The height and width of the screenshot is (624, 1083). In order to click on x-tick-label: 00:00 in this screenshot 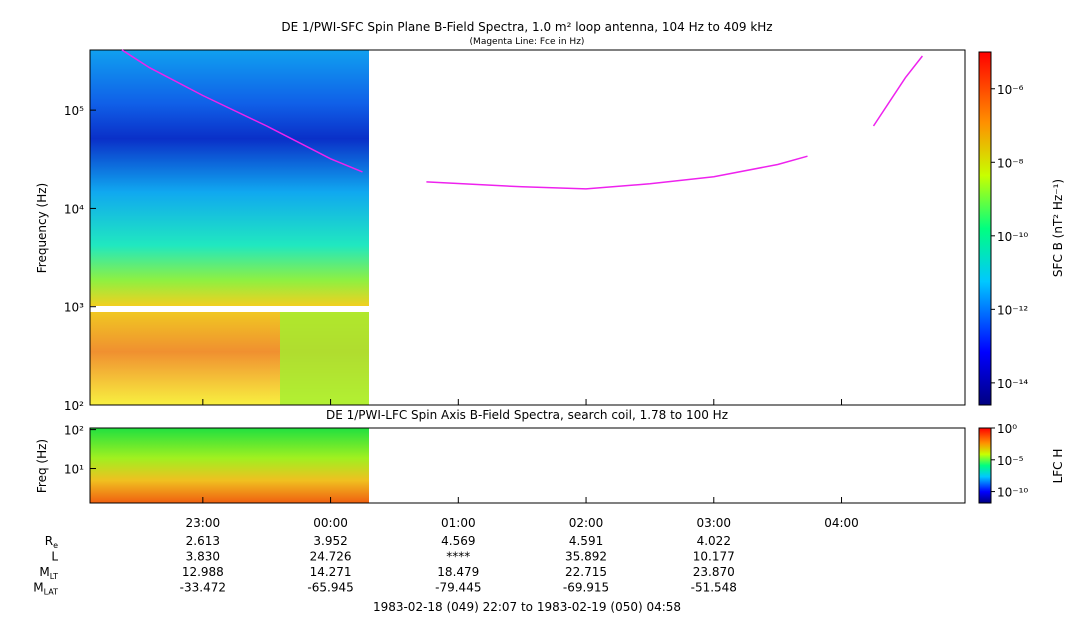, I will do `click(330, 523)`.